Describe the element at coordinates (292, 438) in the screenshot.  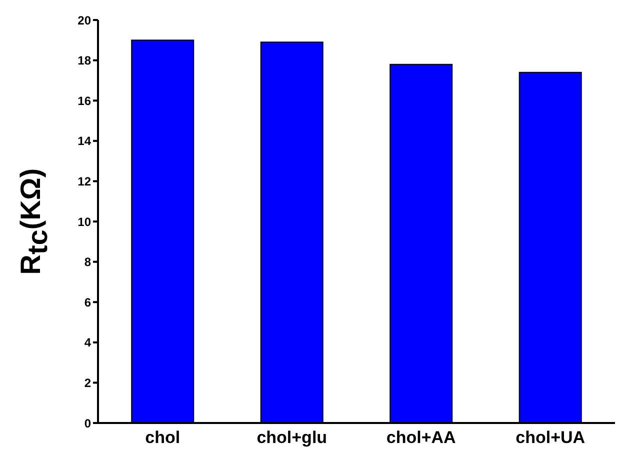
I see `x-tick-label: chol+glu` at that location.